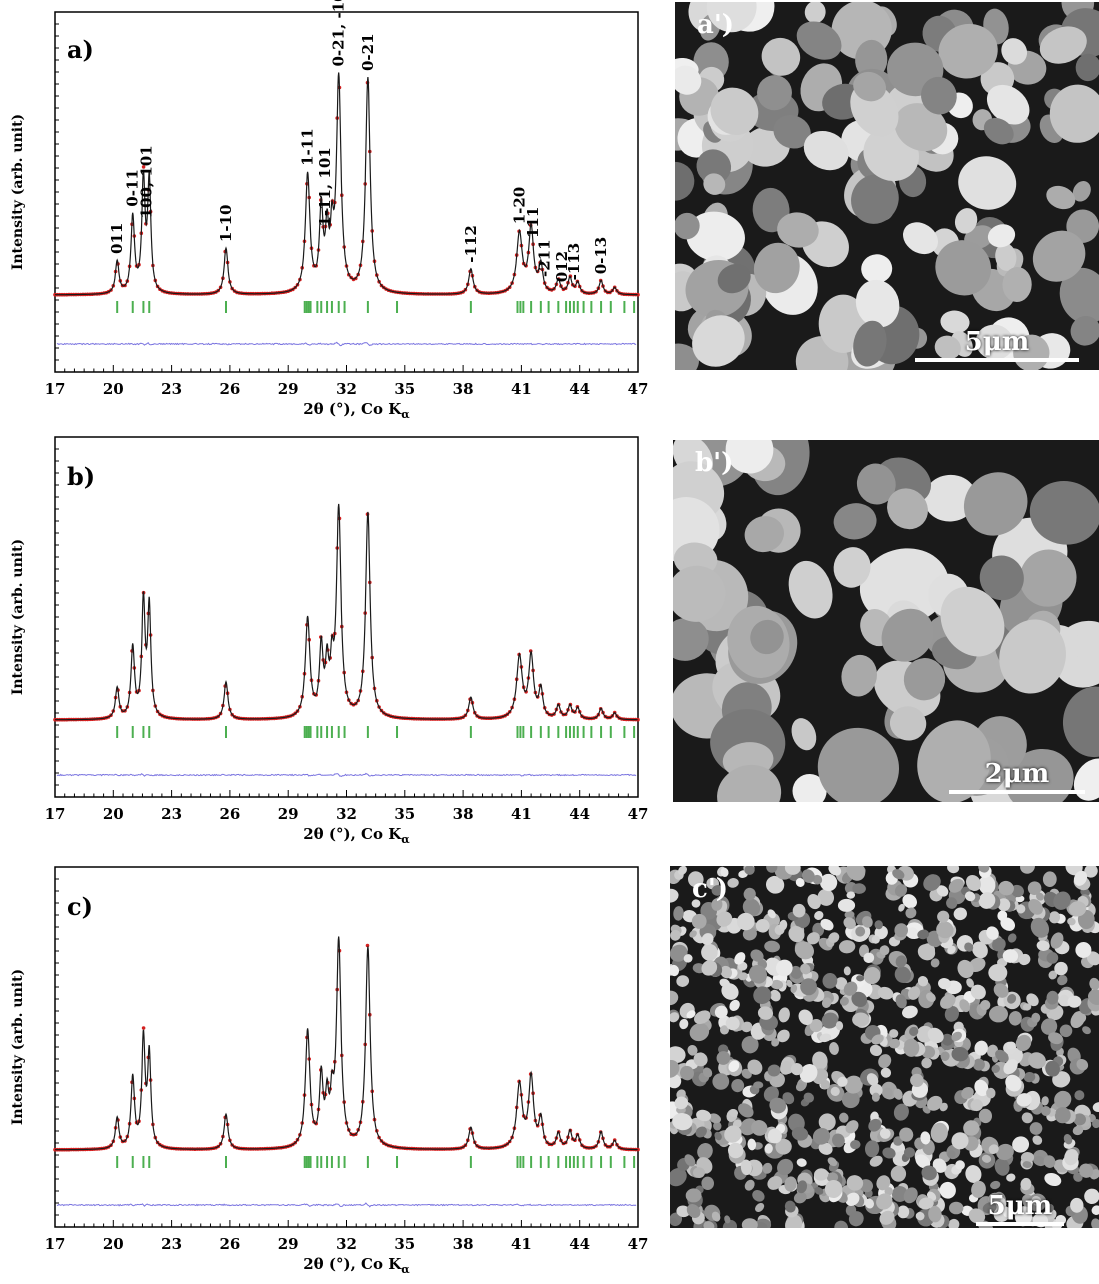 This screenshot has height=1284, width=1099. Describe the element at coordinates (710, 889) in the screenshot. I see `sem-panel-label: c')` at that location.